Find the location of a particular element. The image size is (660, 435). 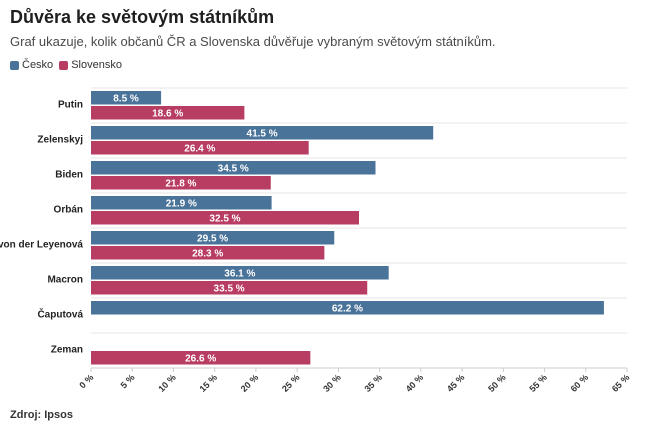

category-label: Zeman is located at coordinates (67, 350).